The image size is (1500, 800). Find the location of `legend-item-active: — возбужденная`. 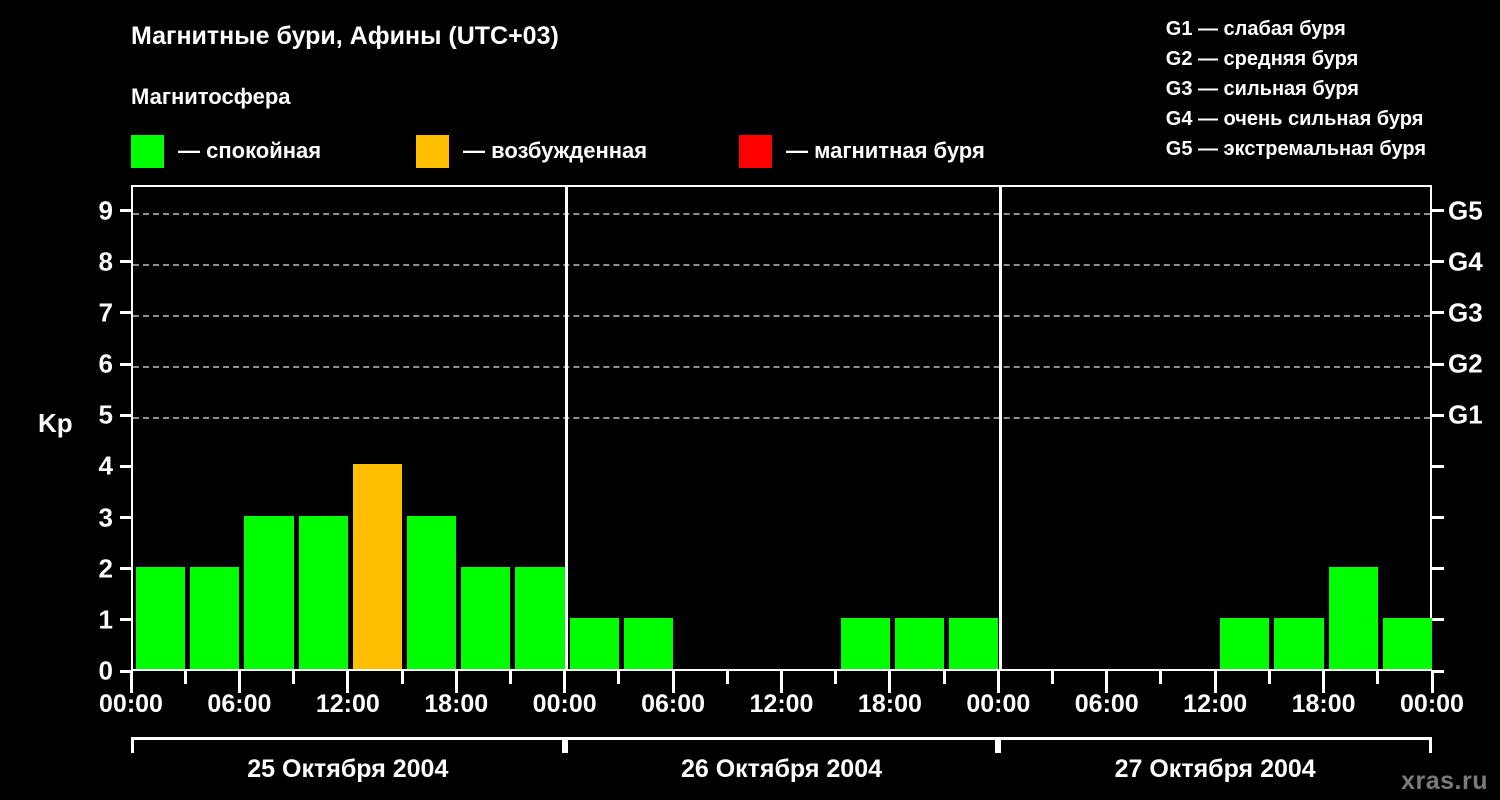

legend-item-active: — возбужденная is located at coordinates (531, 151).